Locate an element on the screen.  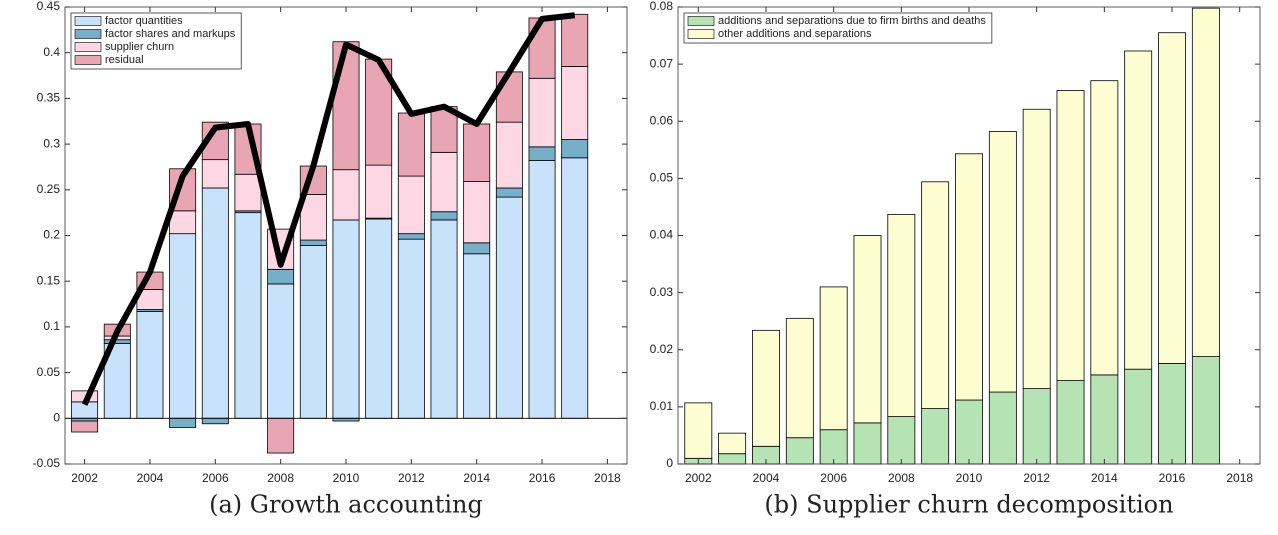
y-tick-label: 0.03 is located at coordinates (662, 292).